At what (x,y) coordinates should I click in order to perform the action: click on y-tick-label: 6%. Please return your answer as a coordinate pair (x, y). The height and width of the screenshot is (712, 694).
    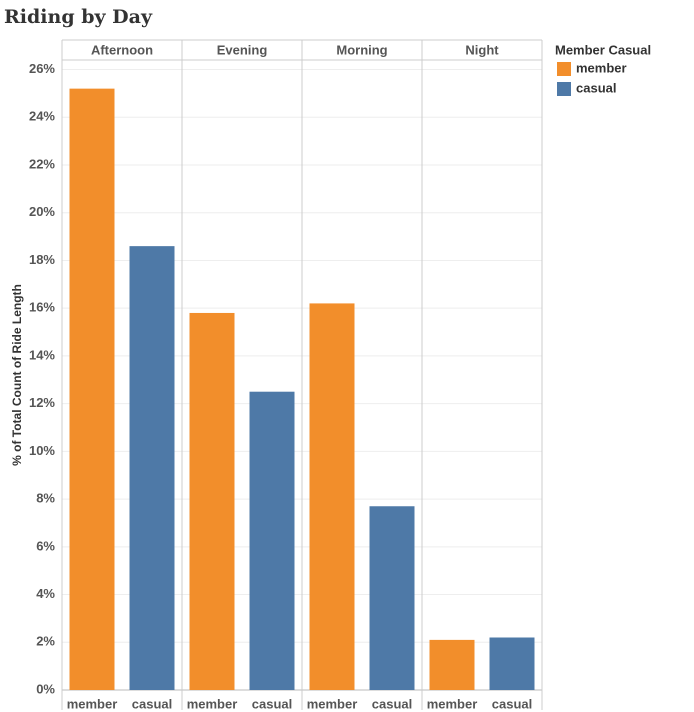
    Looking at the image, I should click on (45, 545).